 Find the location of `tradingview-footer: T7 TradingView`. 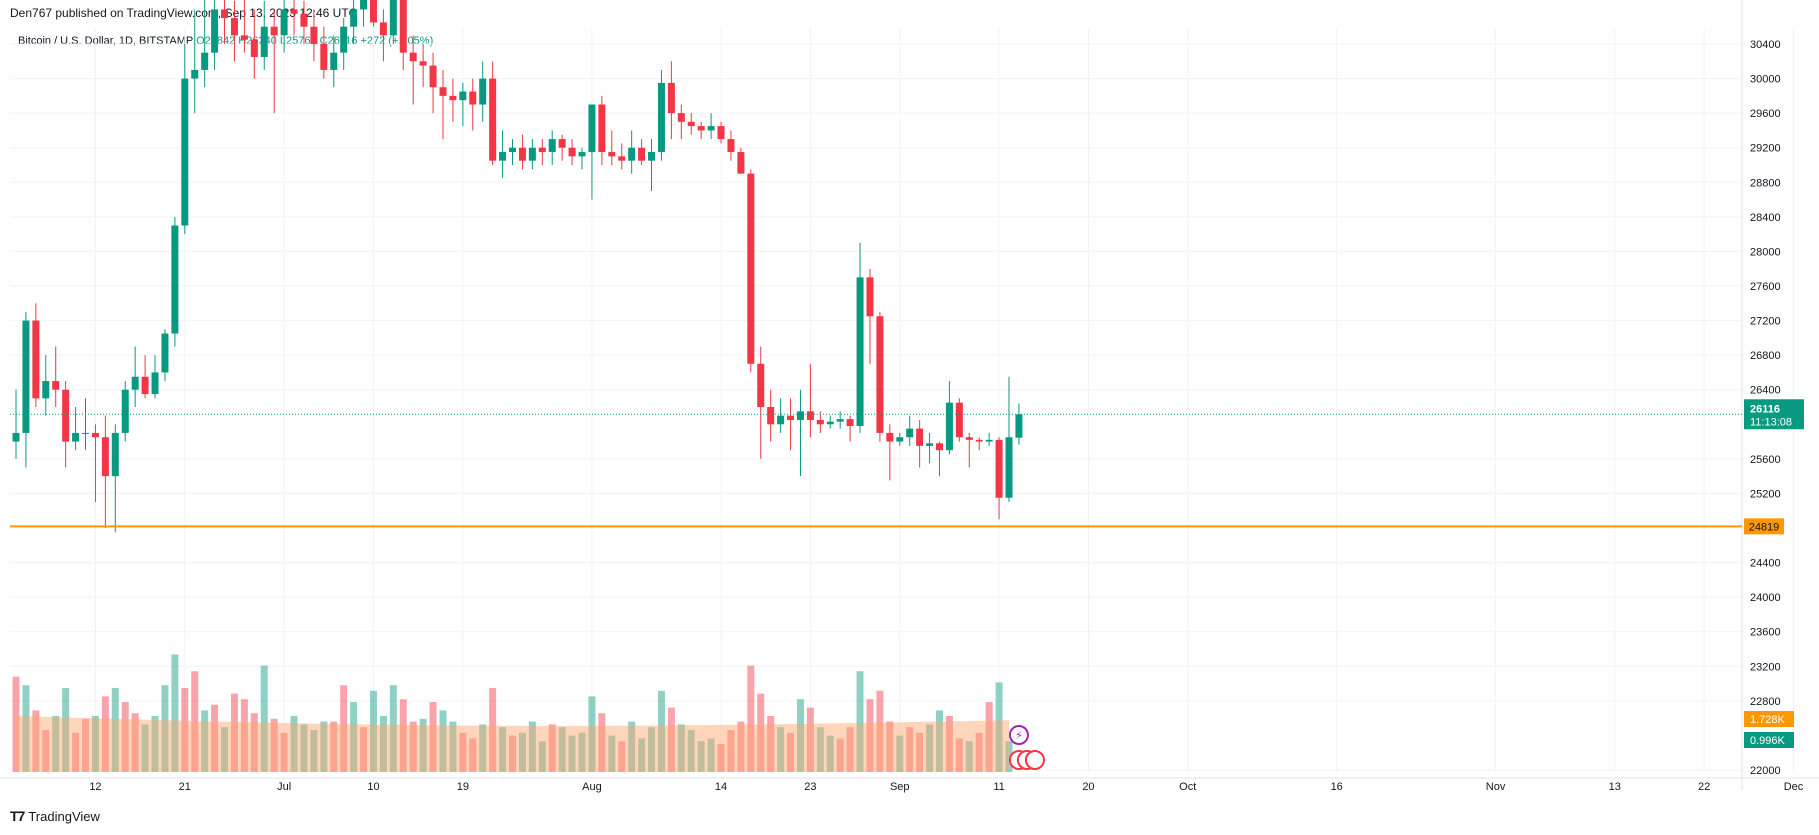

tradingview-footer: T7 TradingView is located at coordinates (55, 816).